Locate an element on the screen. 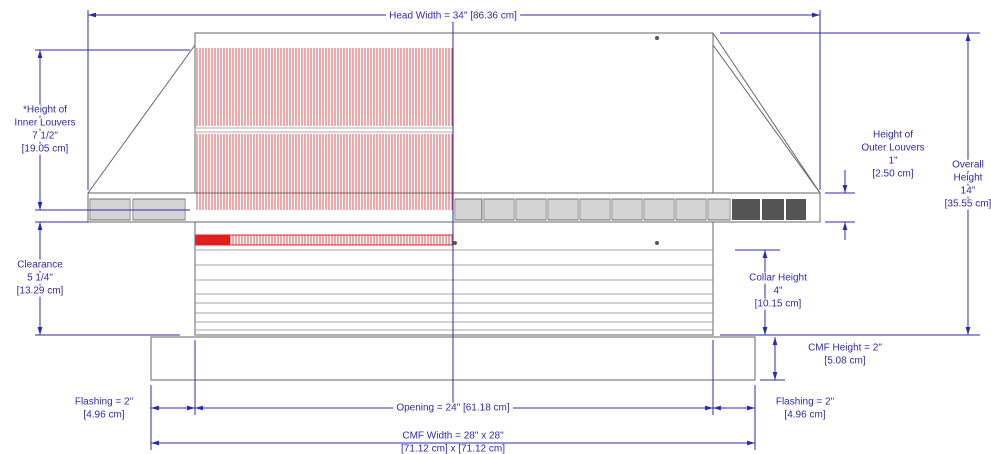 The height and width of the screenshot is (454, 991). dimension-label: CMF Height = 2" is located at coordinates (845, 348).